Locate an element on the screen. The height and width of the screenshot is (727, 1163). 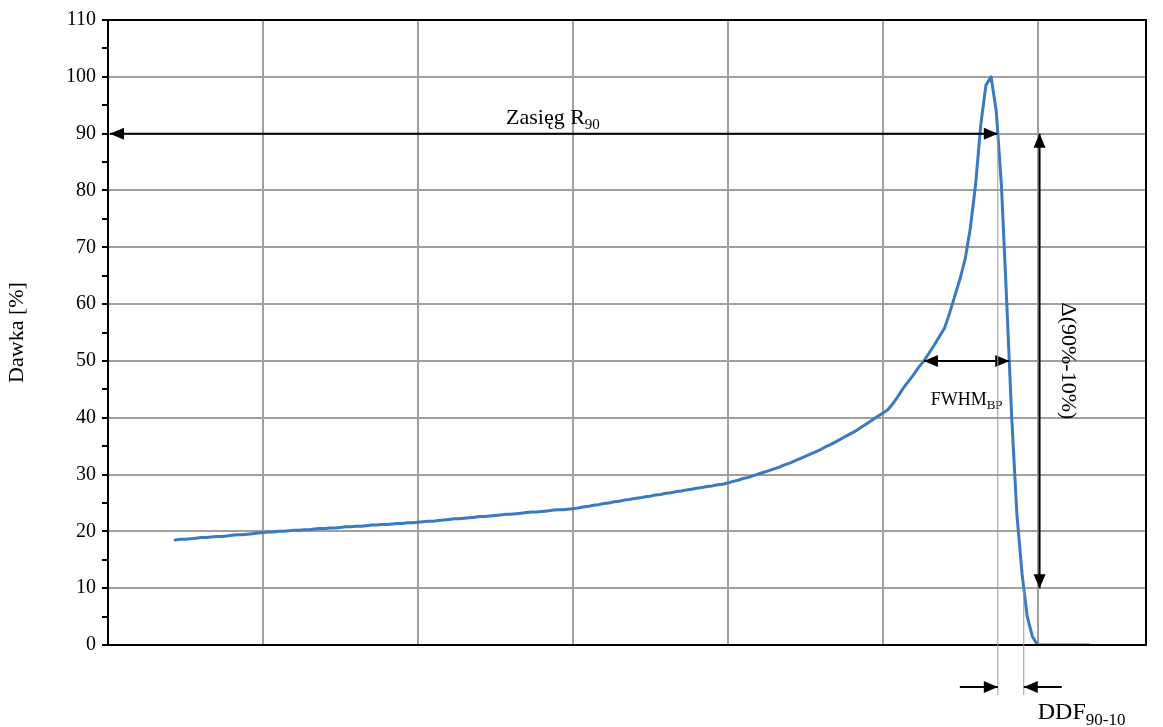
y-tick-label: 20 is located at coordinates (86, 529).